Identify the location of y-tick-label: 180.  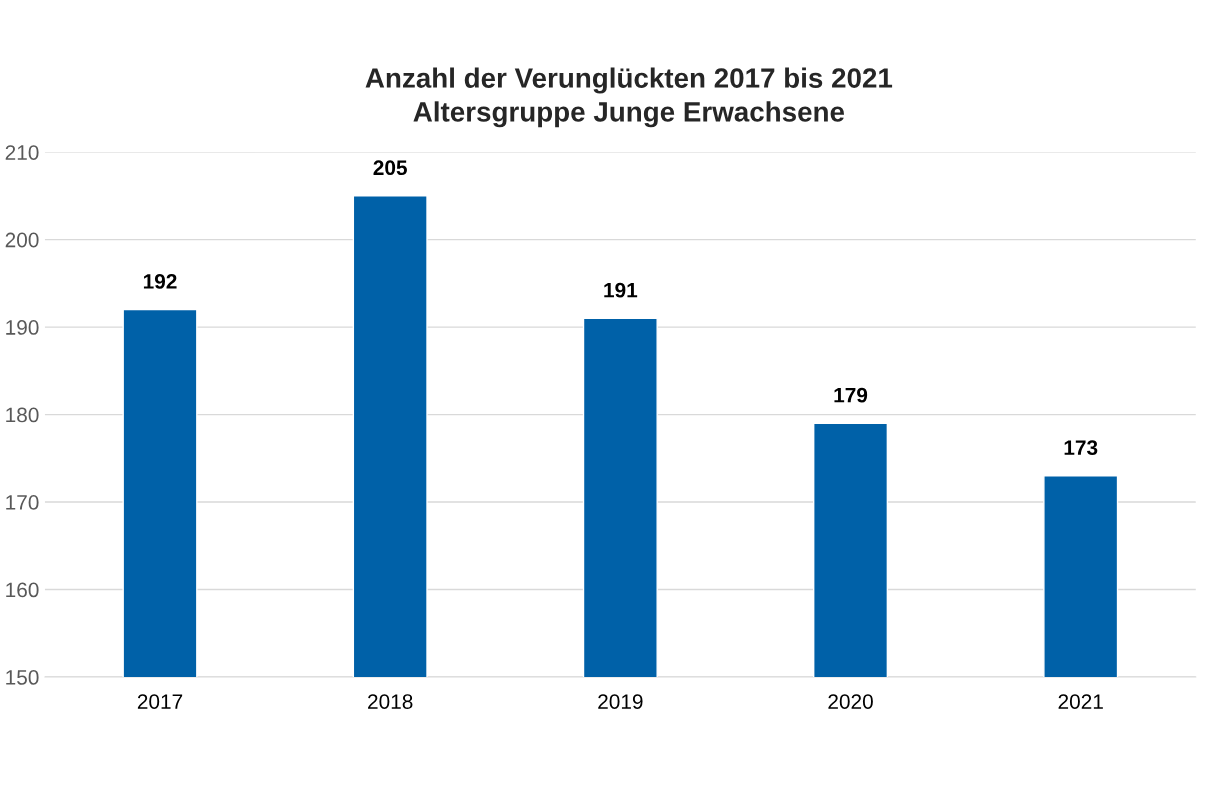
(22, 415).